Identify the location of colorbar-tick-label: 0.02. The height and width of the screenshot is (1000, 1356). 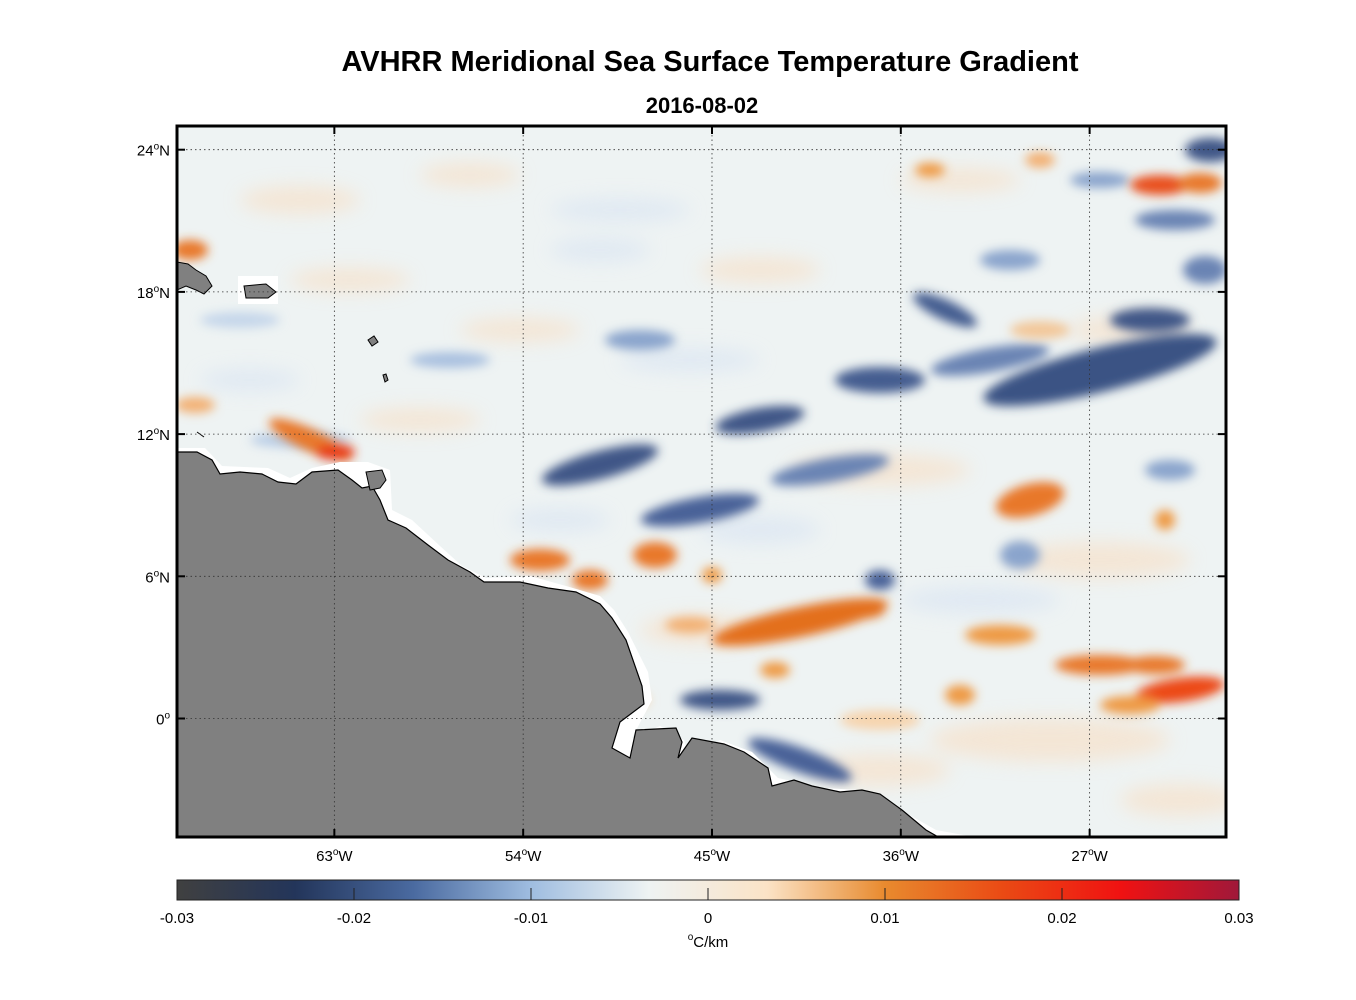
(1061, 918).